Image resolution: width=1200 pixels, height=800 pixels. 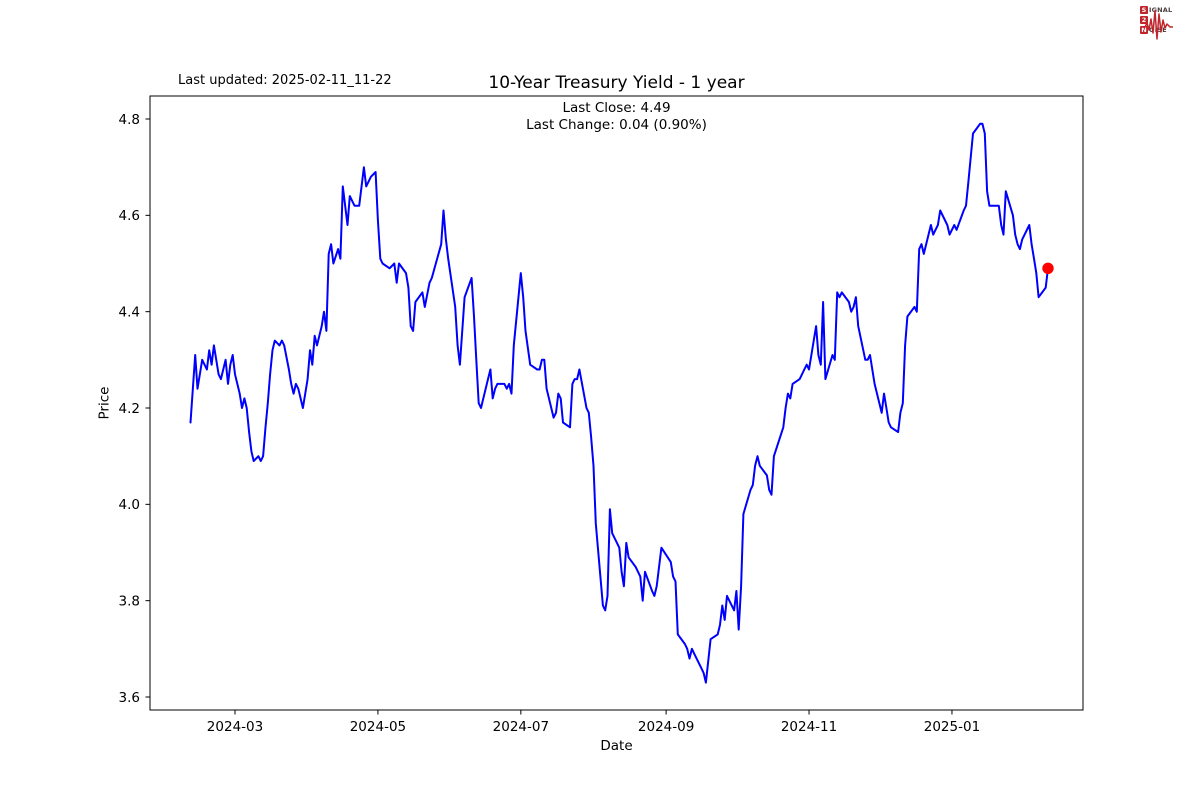 I want to click on last-close-marker, so click(x=1048, y=268).